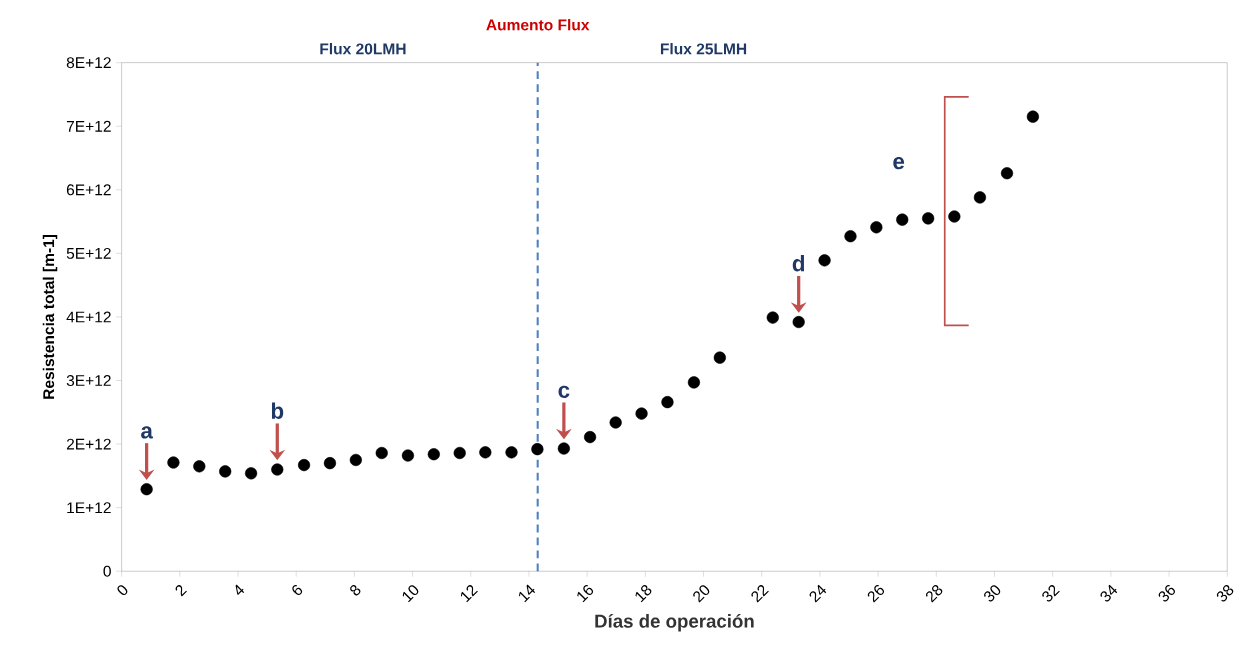 The width and height of the screenshot is (1242, 658). Describe the element at coordinates (410, 594) in the screenshot. I see `x-tick-label: 10` at that location.